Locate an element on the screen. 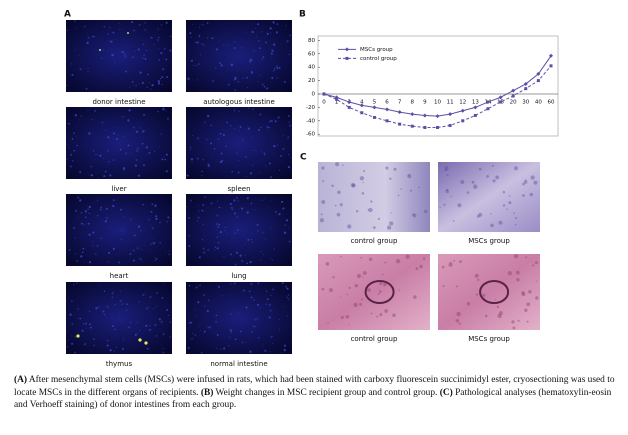 The height and width of the screenshot is (435, 628). panel-label: A is located at coordinates (67, 15).